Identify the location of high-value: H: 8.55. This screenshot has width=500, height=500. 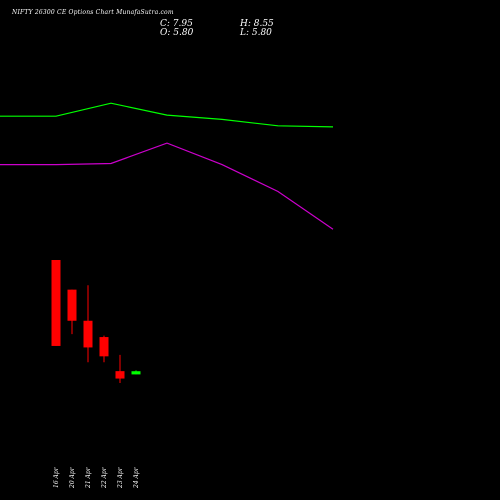
(257, 24).